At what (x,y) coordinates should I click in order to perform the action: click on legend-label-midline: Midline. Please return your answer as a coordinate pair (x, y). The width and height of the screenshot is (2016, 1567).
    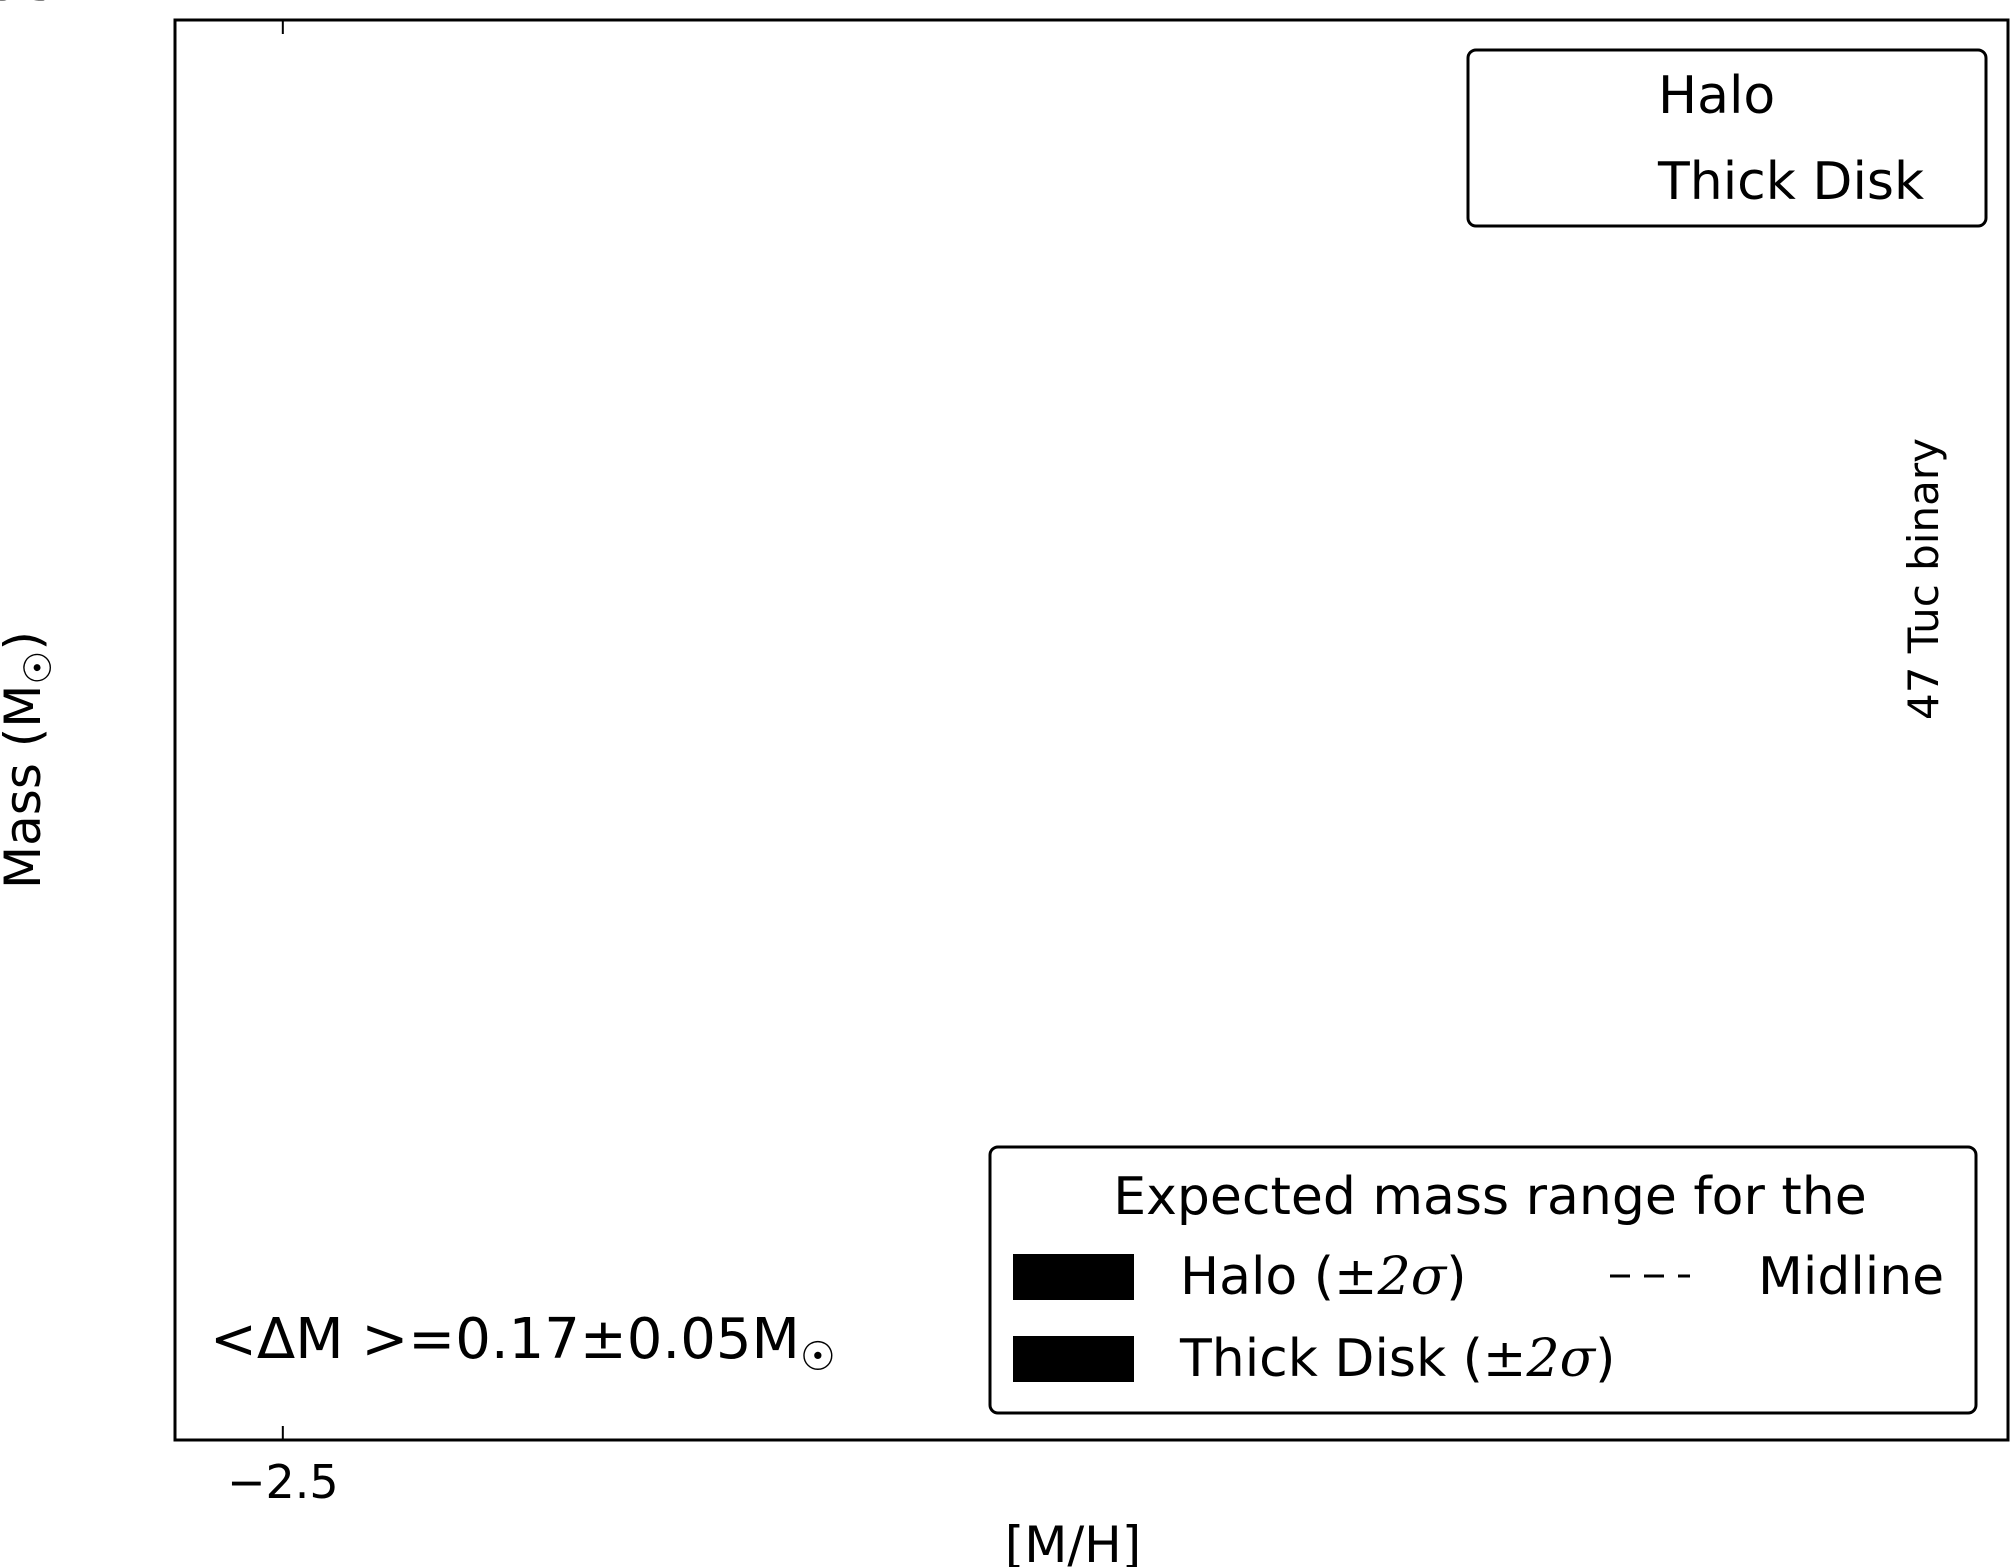
    Looking at the image, I should click on (1851, 1277).